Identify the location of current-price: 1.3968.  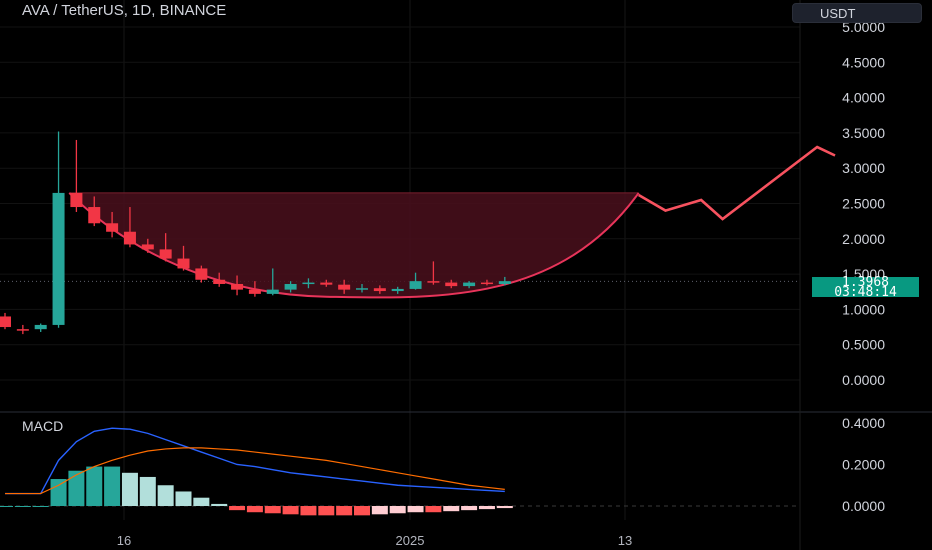
(865, 282).